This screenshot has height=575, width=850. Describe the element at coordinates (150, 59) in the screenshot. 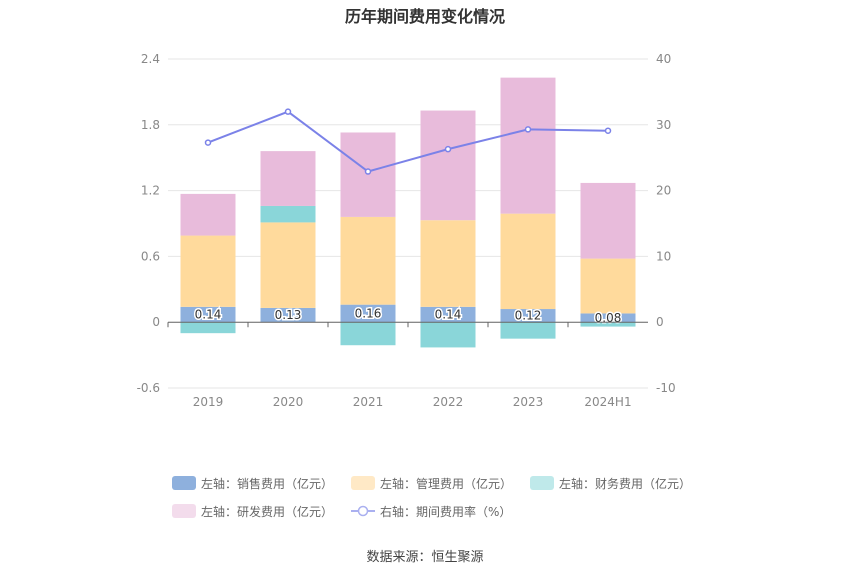

I see `y-left-tick-label: 2.4` at that location.